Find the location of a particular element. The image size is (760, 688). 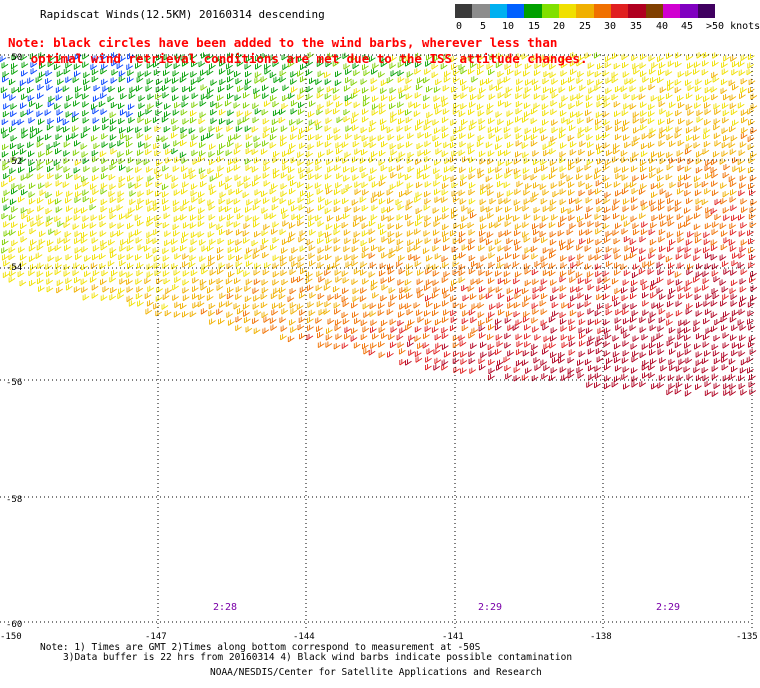

time-label: 2:28 is located at coordinates (225, 607).